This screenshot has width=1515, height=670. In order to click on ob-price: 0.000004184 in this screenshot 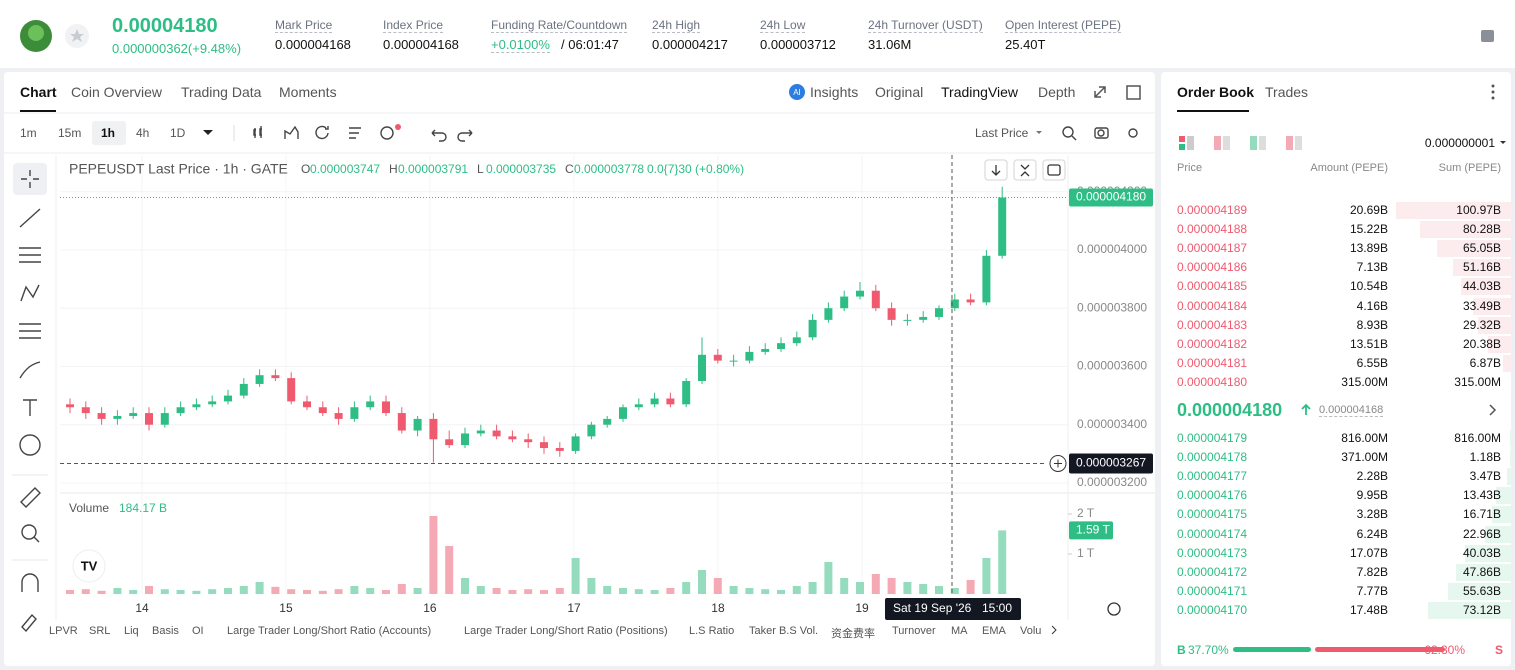, I will do `click(1212, 305)`.